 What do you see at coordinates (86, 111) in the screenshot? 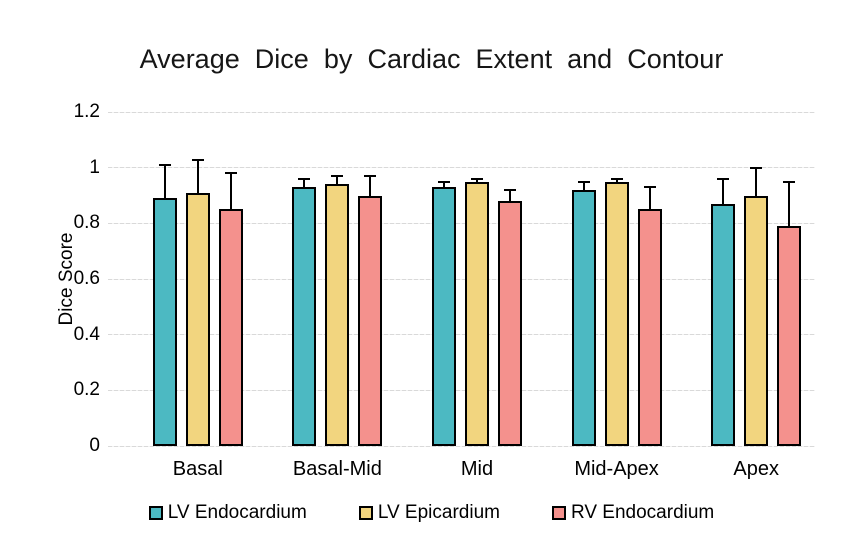
I see `y-tick-1.2: 1.2` at bounding box center [86, 111].